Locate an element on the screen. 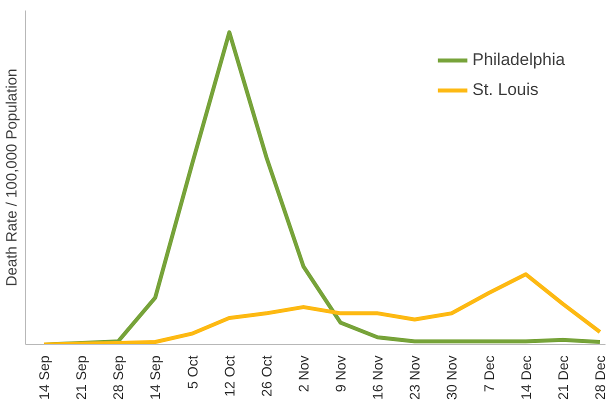 This screenshot has height=402, width=615. y-axis-title: Death Rate / 100,000 Population is located at coordinates (12, 177).